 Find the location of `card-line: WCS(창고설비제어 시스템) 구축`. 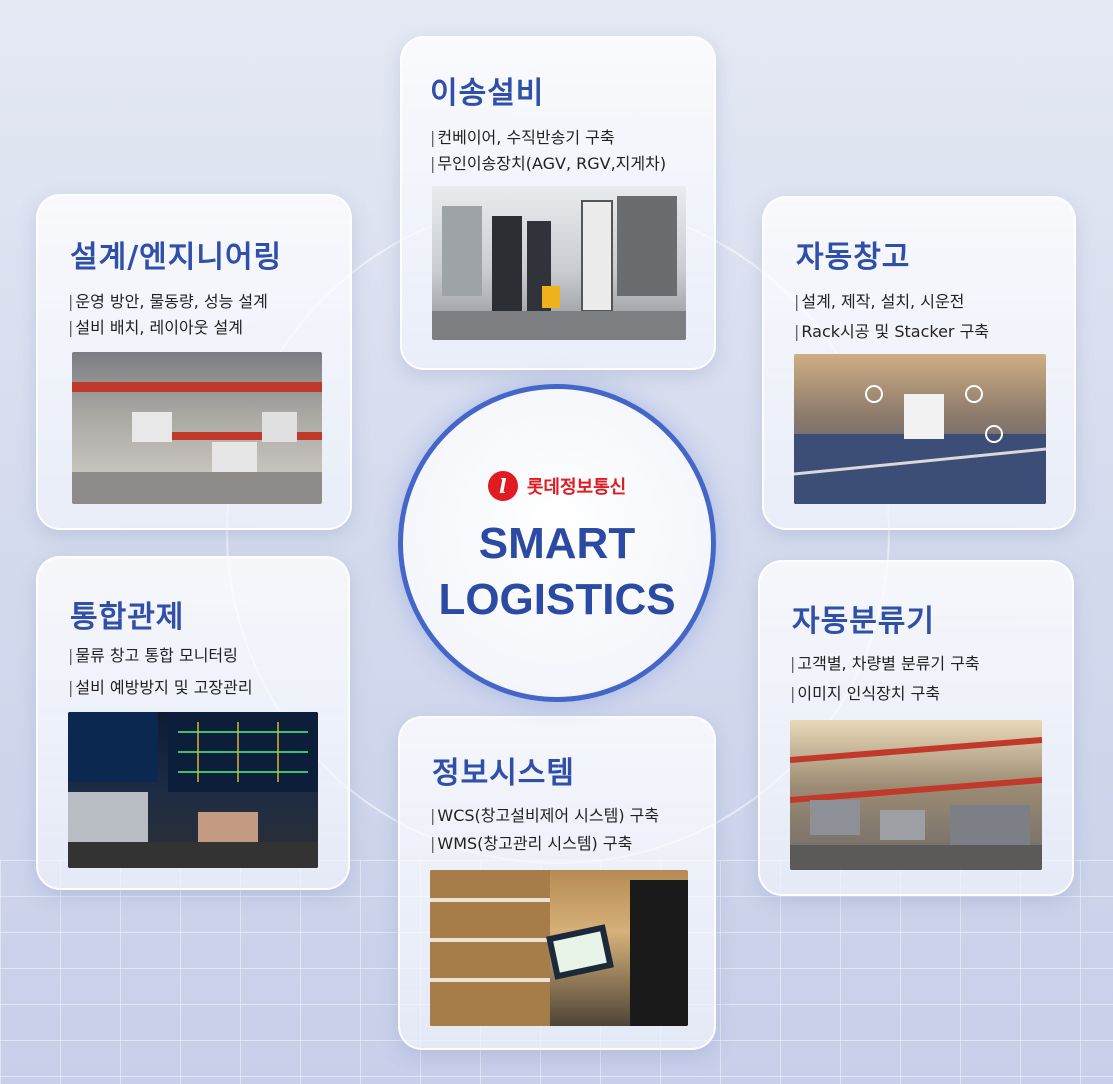

card-line: WCS(창고설비제어 시스템) 구축 is located at coordinates (544, 814).